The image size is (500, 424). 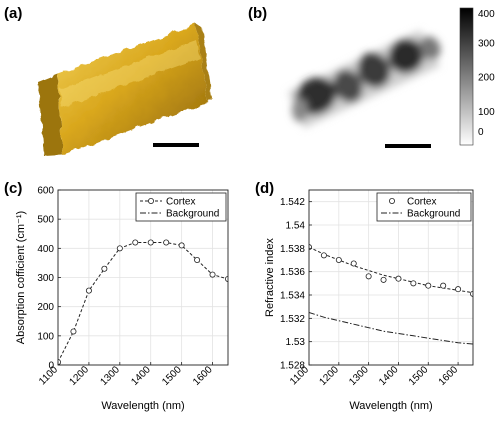 What do you see at coordinates (296, 342) in the screenshot?
I see `y-tick-label: 1.53` at bounding box center [296, 342].